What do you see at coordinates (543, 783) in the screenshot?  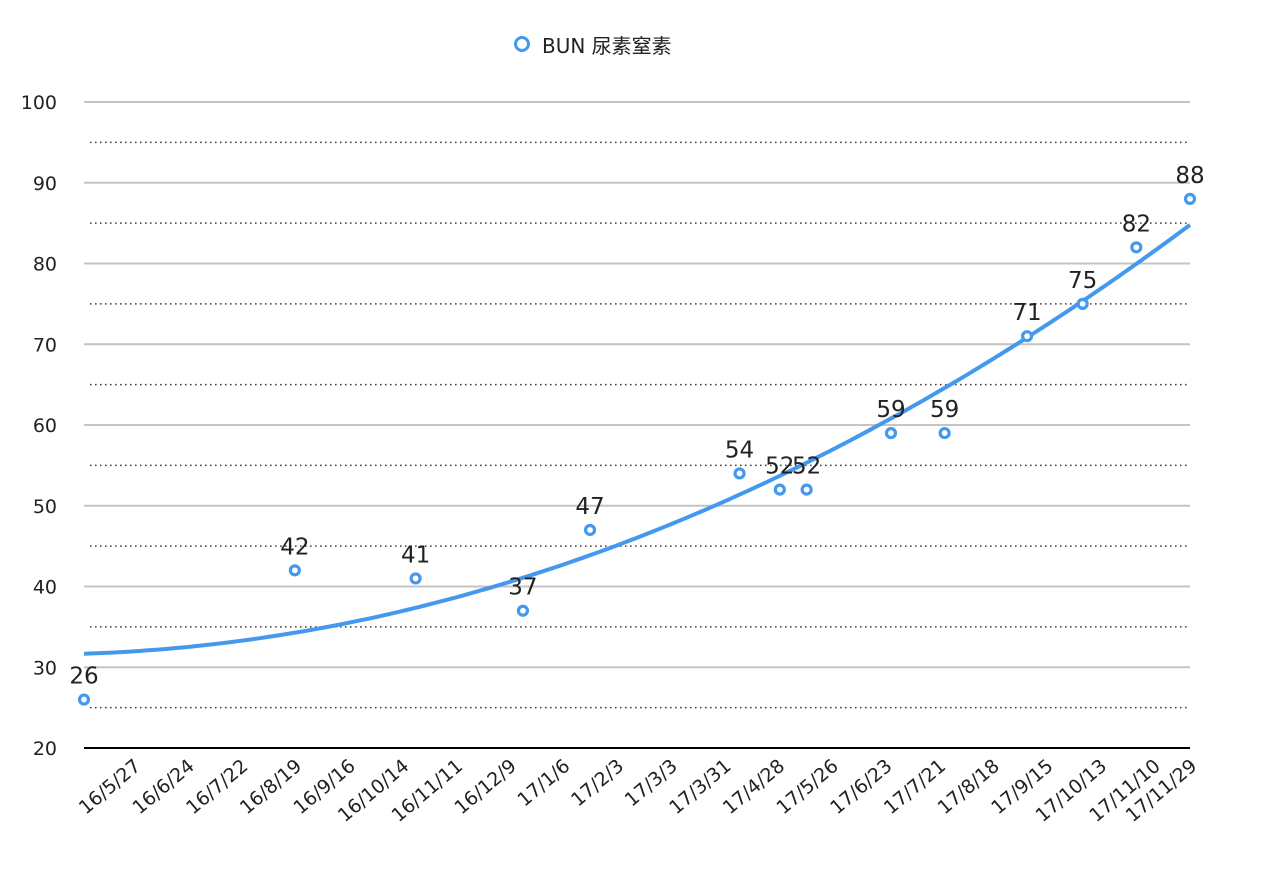 I see `x-tick-label: 17/1/6` at bounding box center [543, 783].